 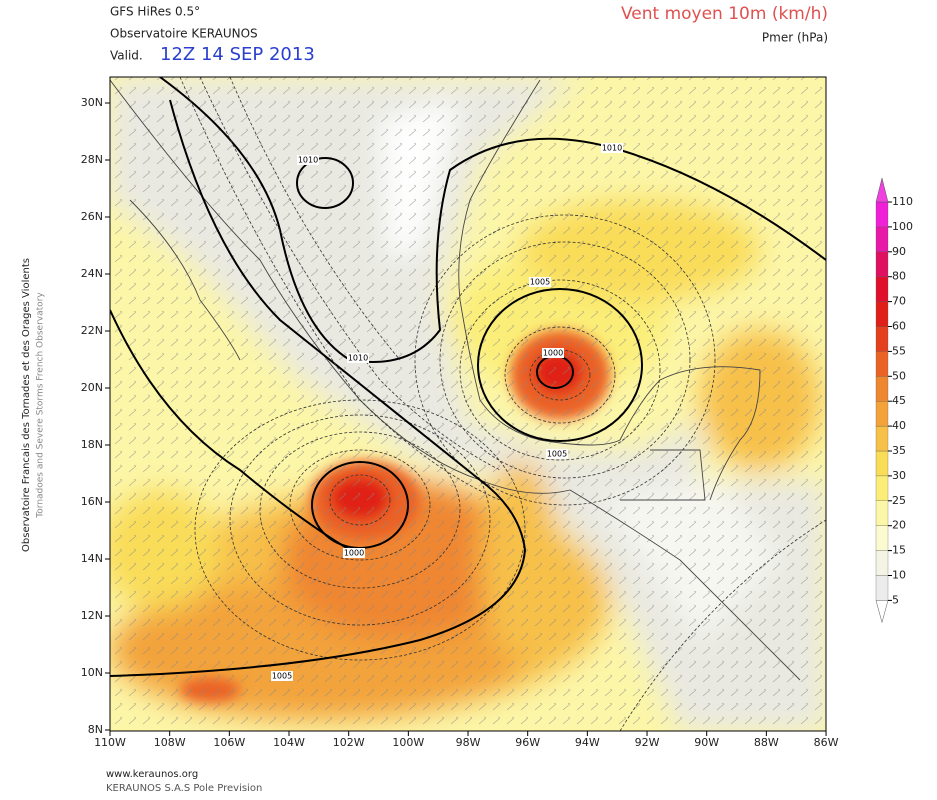 I want to click on lat-label: 26N, so click(x=92, y=216).